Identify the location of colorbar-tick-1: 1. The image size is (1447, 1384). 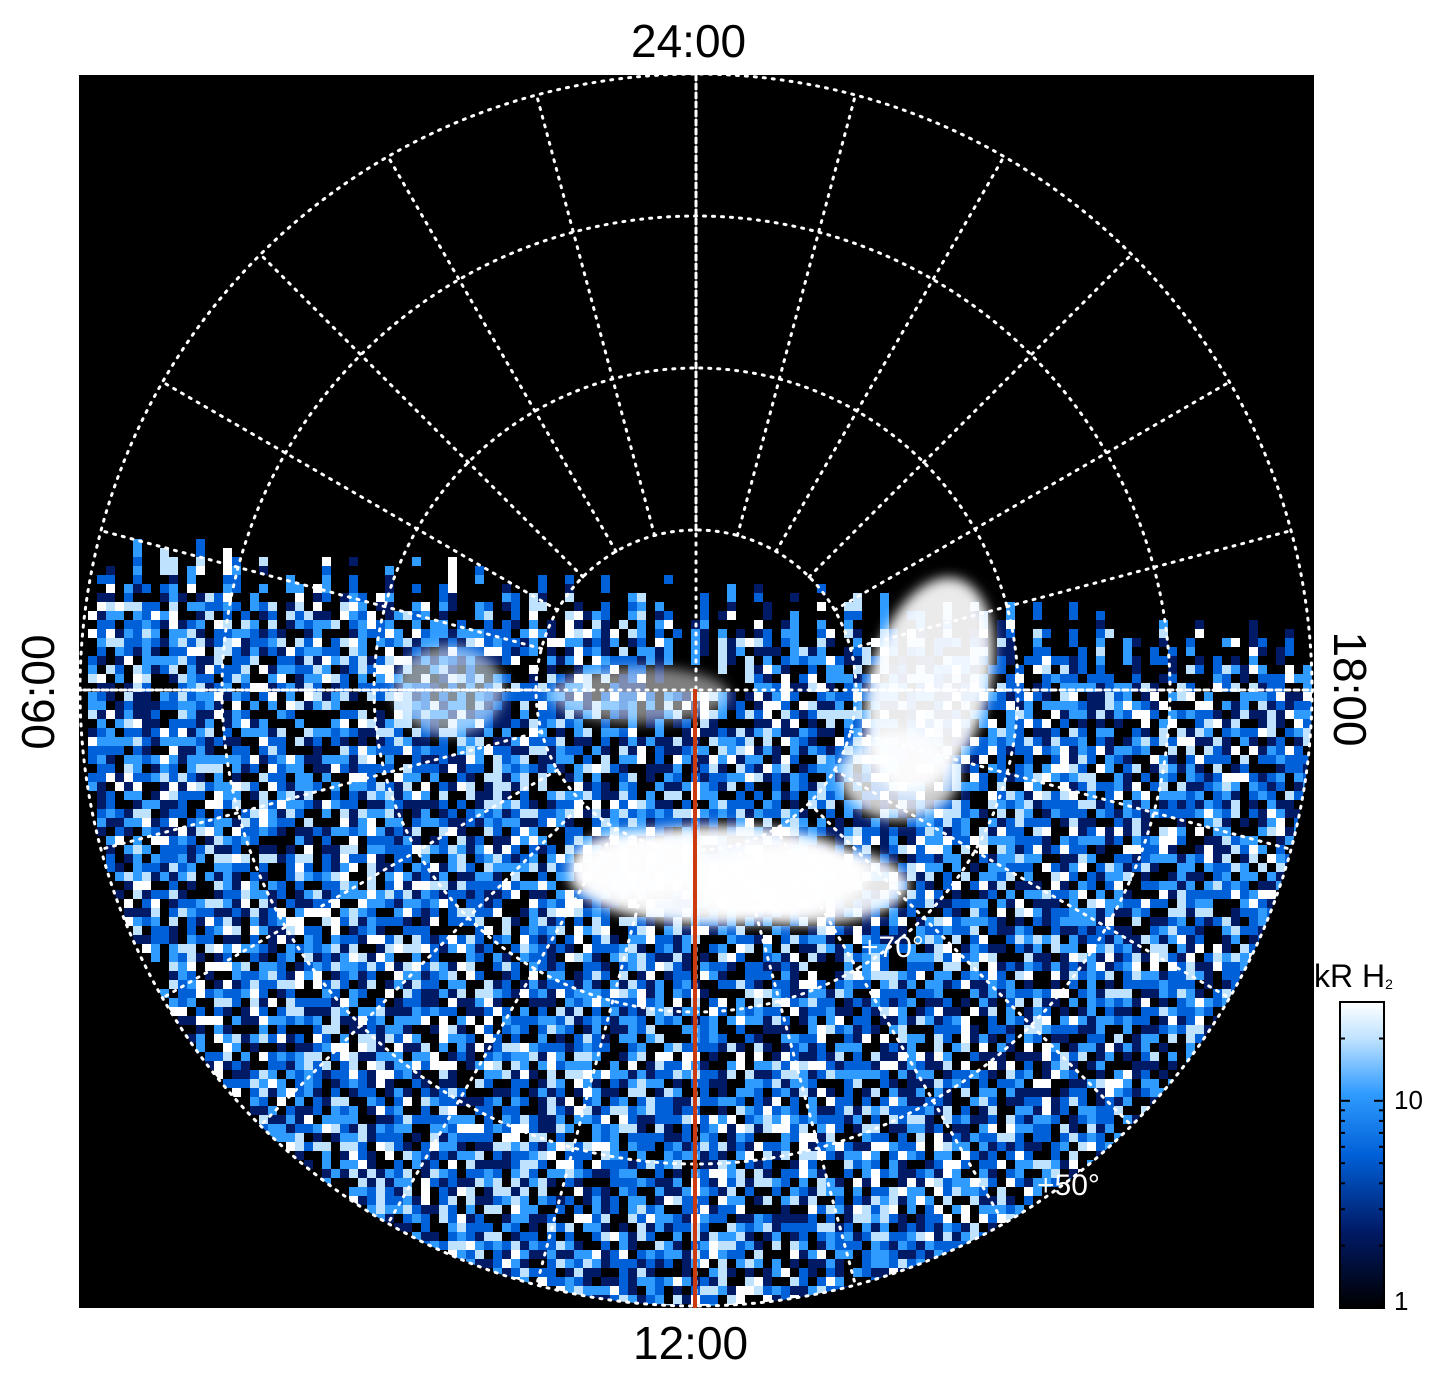
(1401, 1301).